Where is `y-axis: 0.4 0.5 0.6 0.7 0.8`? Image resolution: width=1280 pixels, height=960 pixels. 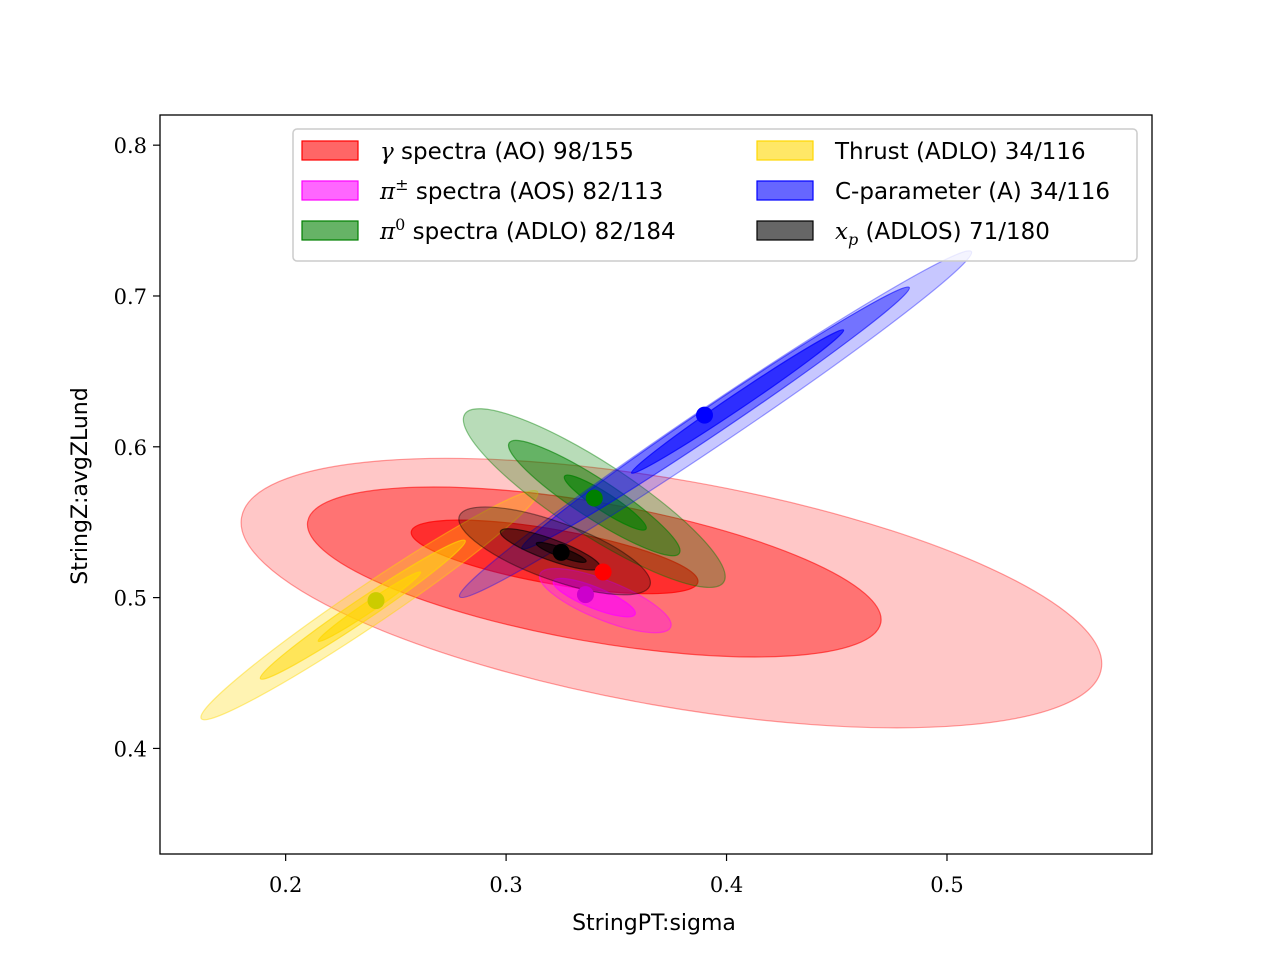
y-axis: 0.4 0.5 0.6 0.7 0.8 is located at coordinates (137, 447).